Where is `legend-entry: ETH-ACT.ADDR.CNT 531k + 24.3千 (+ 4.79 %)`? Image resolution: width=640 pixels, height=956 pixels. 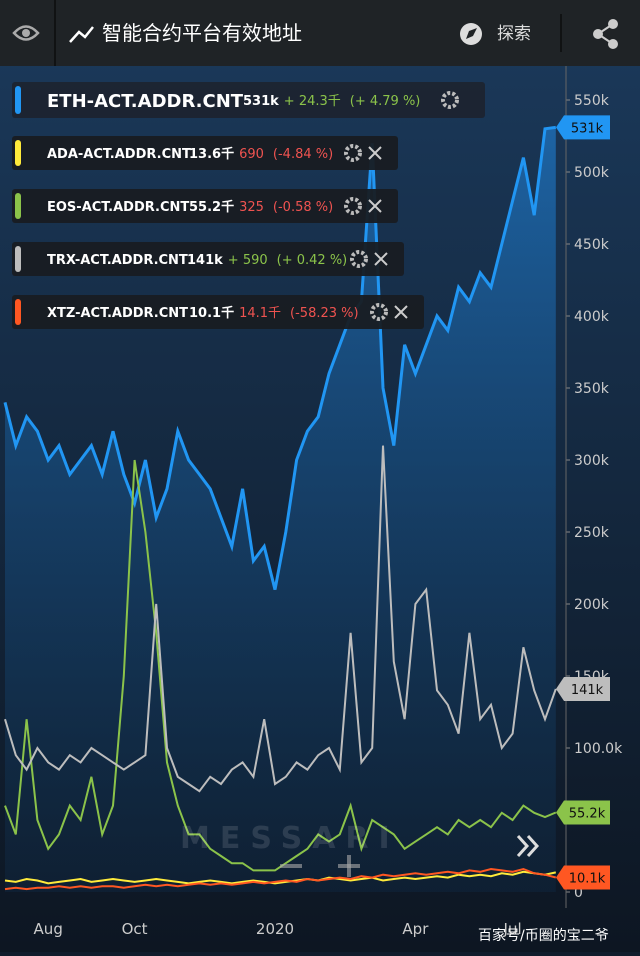 legend-entry: ETH-ACT.ADDR.CNT 531k + 24.3千 (+ 4.79 %) is located at coordinates (248, 100).